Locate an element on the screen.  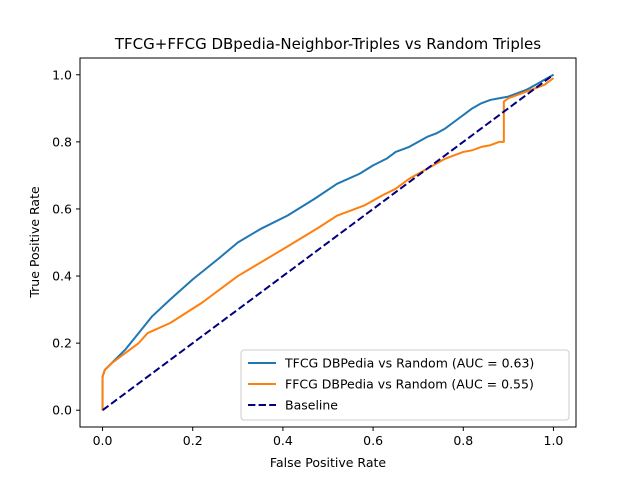
legend-label-1: TFCG DBPedia vs Random (AUC = 0.63) is located at coordinates (409, 363).